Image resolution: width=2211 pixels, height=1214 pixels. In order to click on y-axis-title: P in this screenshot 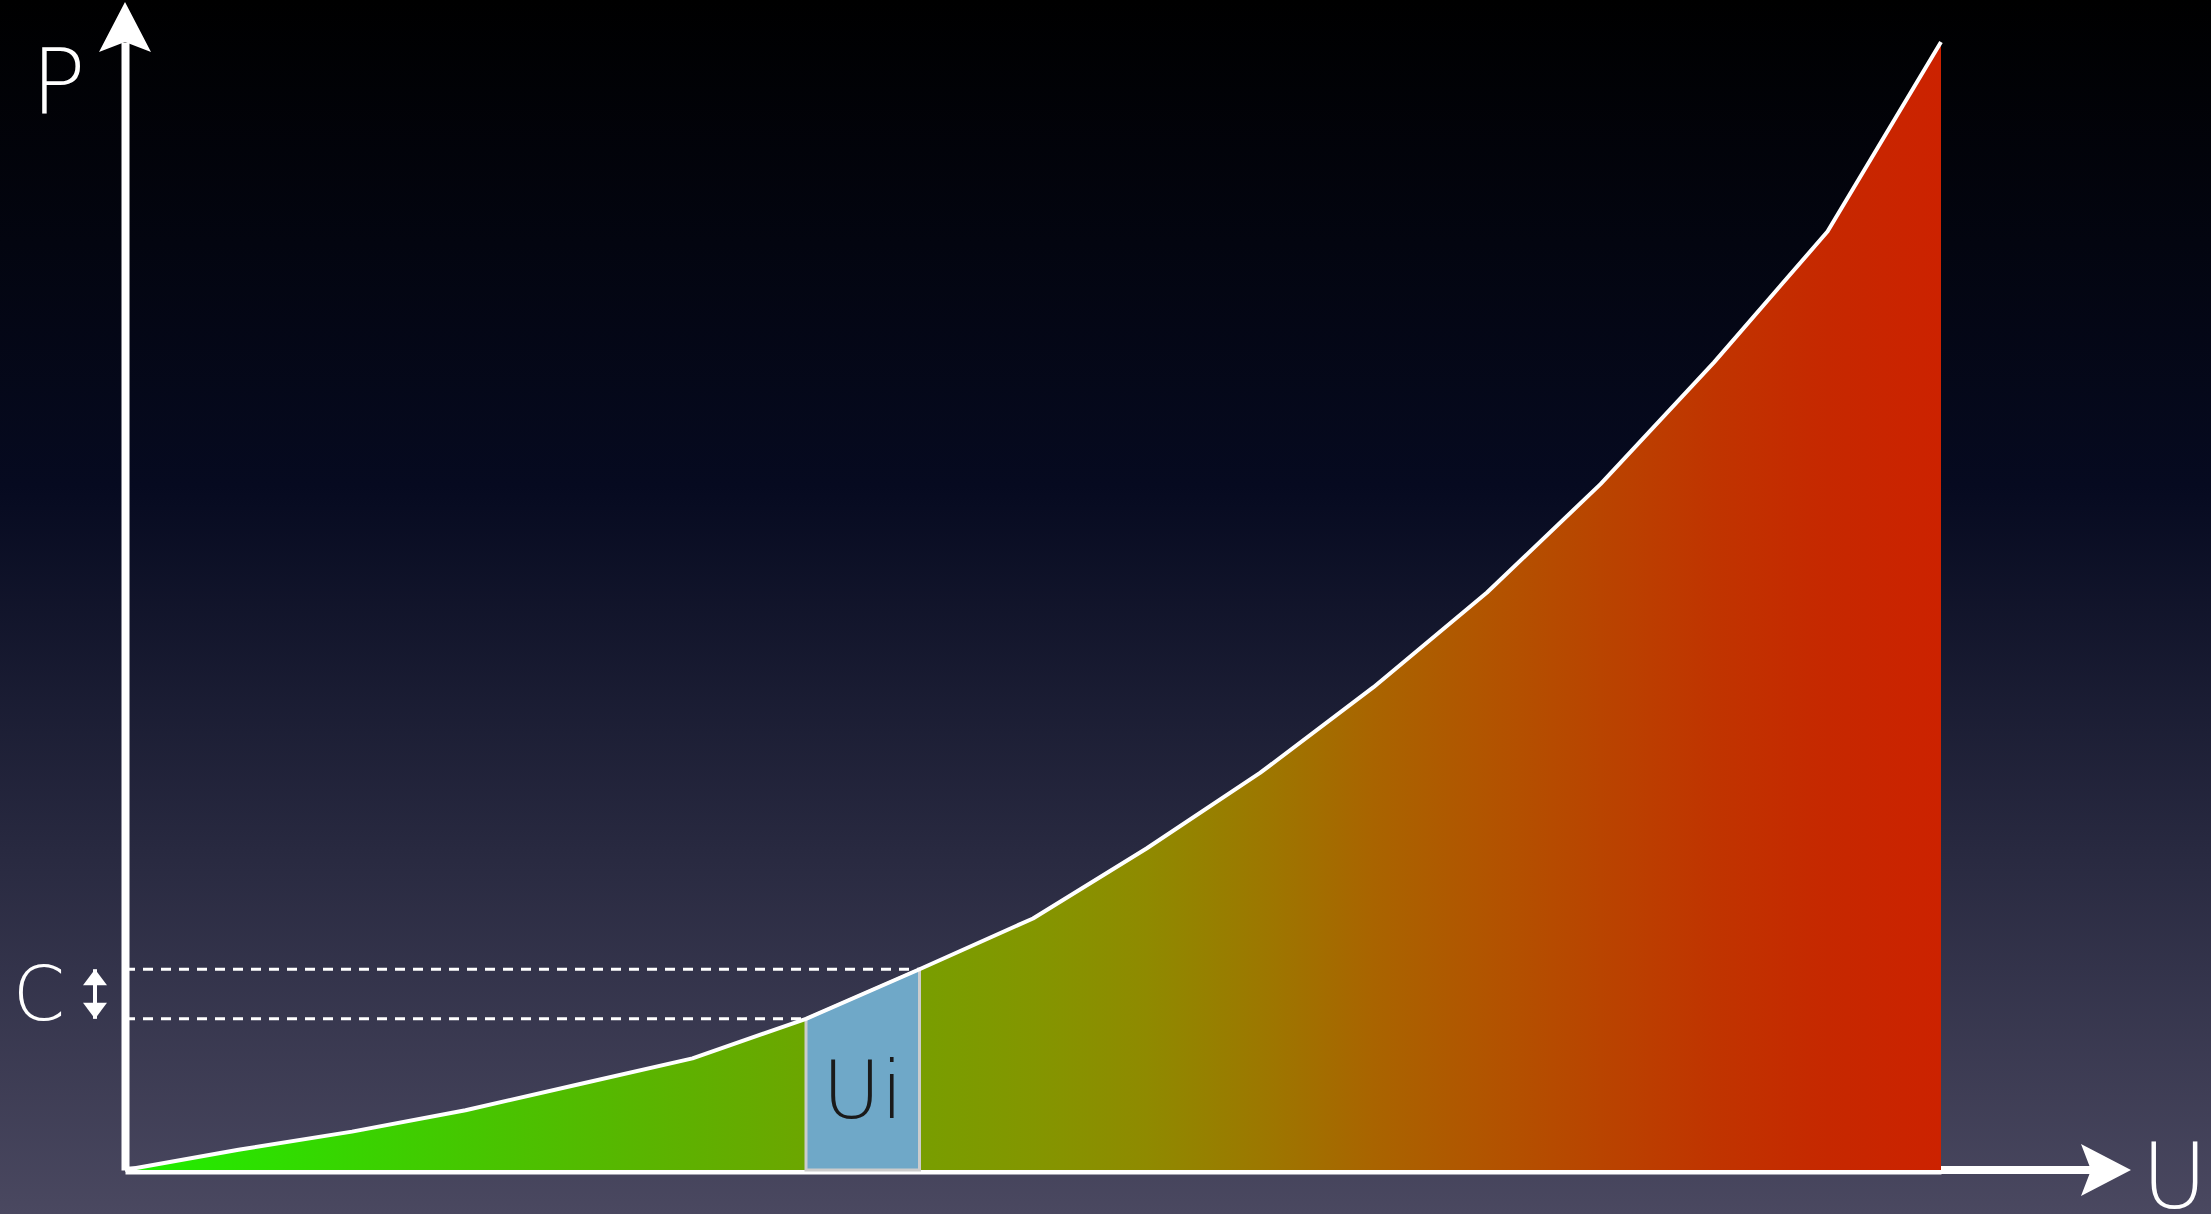, I will do `click(58, 82)`.